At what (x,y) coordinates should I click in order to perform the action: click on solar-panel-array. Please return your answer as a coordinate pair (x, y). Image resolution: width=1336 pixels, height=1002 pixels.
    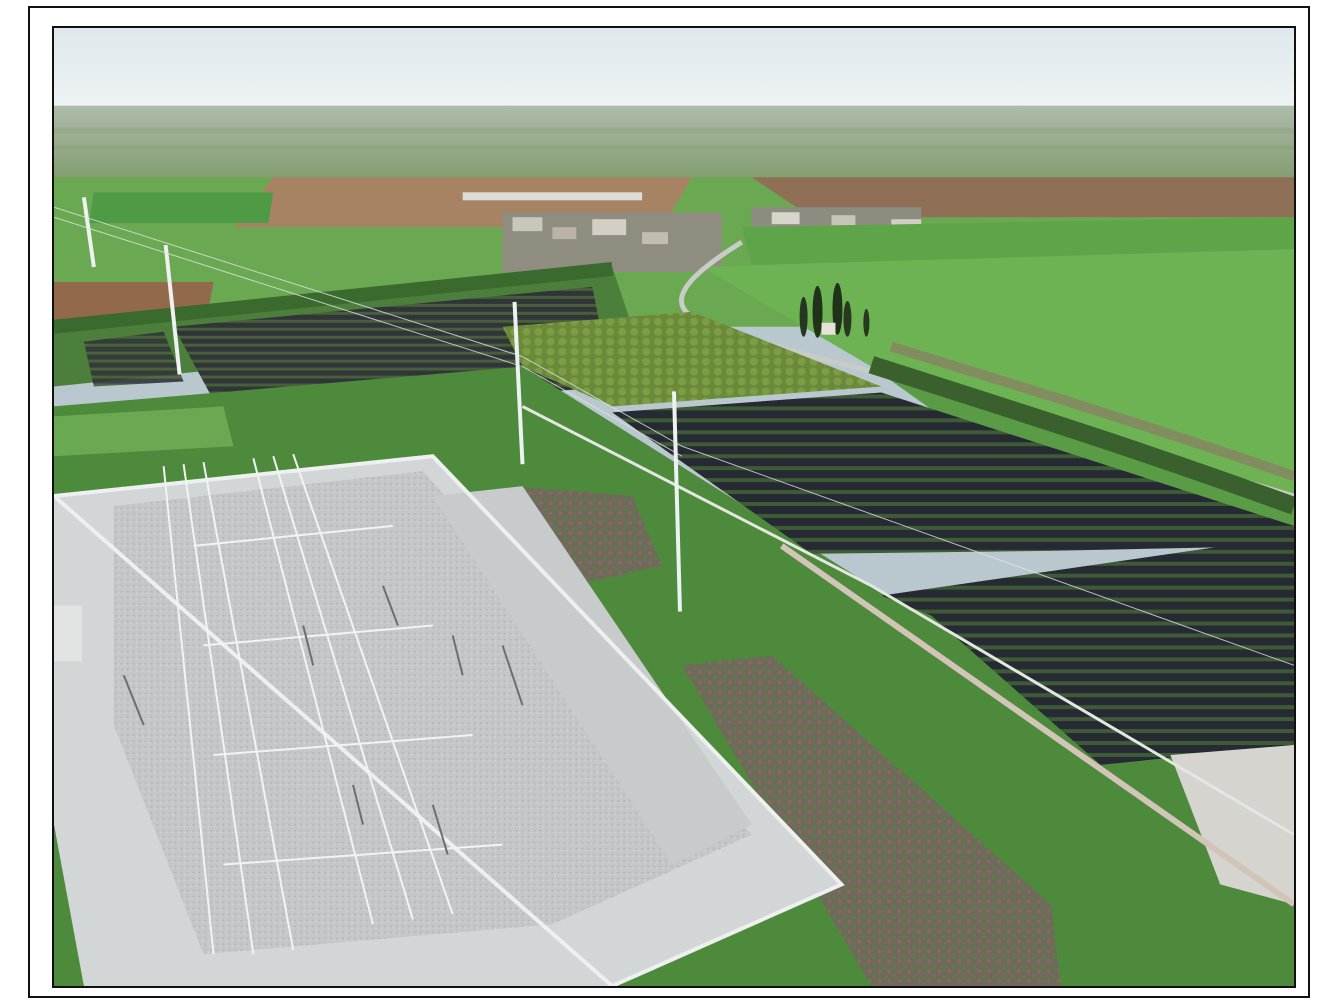
    Looking at the image, I should click on (953, 473).